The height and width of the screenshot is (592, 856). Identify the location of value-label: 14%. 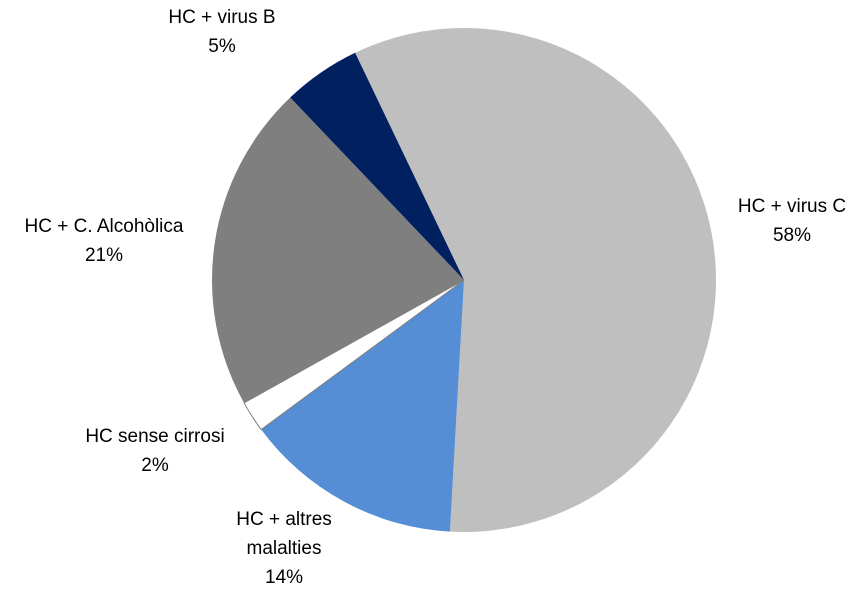
(284, 577).